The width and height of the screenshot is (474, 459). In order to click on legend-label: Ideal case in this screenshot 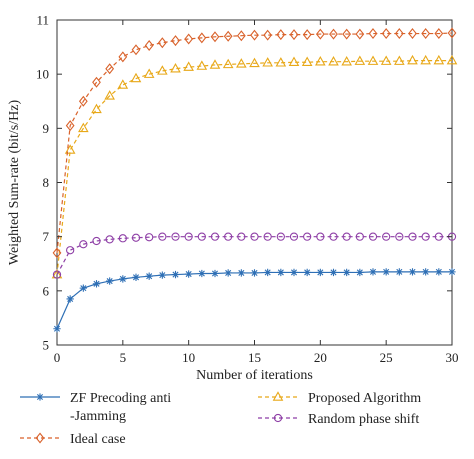, I will do `click(98, 439)`.